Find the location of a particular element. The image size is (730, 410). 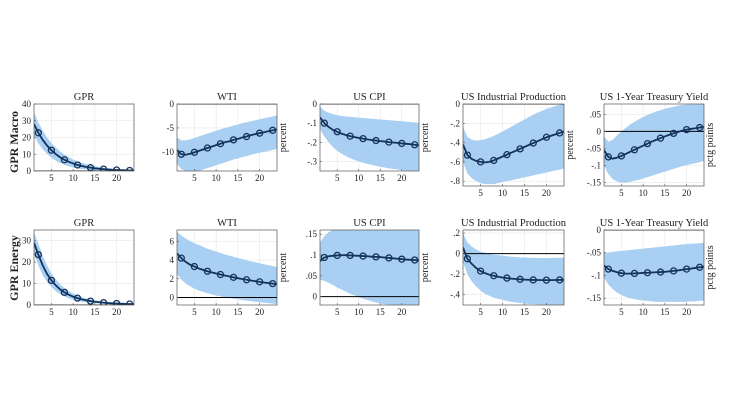

y-tick-label: .05 is located at coordinates (312, 276).